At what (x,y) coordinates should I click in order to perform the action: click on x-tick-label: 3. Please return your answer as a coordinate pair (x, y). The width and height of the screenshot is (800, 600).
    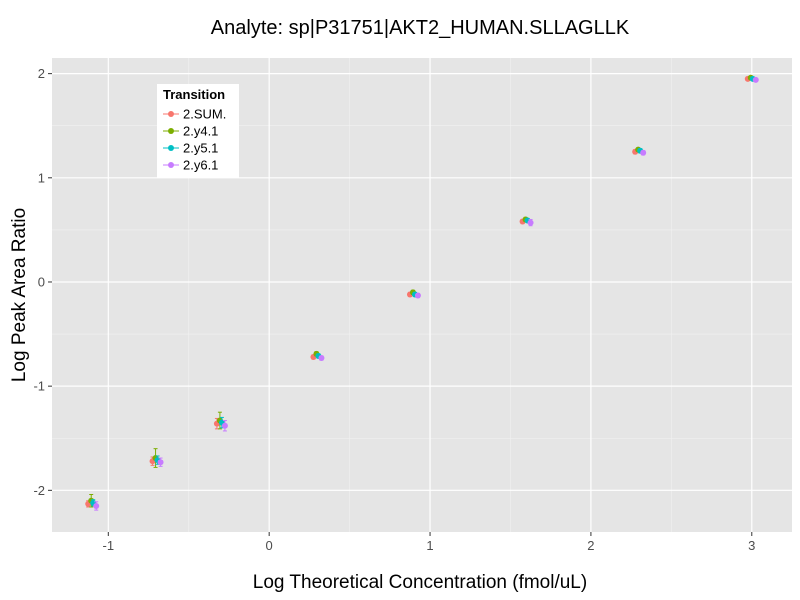
    Looking at the image, I should click on (751, 545).